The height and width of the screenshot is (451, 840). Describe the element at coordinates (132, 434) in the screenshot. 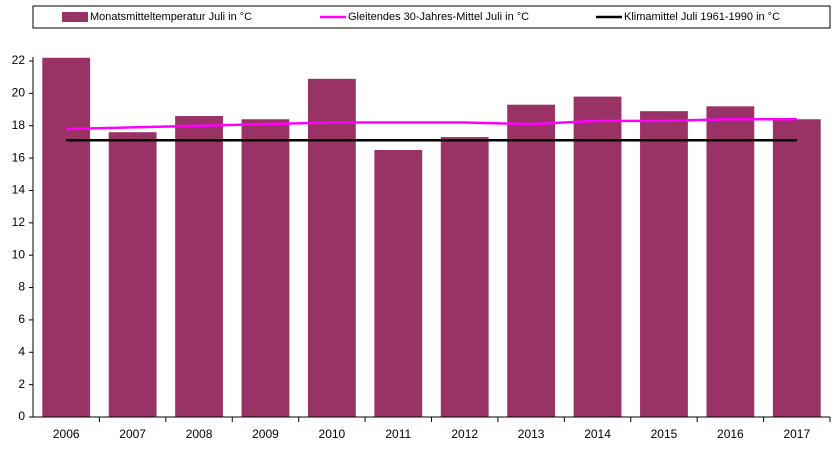

I see `x-tick-label: 2007` at that location.